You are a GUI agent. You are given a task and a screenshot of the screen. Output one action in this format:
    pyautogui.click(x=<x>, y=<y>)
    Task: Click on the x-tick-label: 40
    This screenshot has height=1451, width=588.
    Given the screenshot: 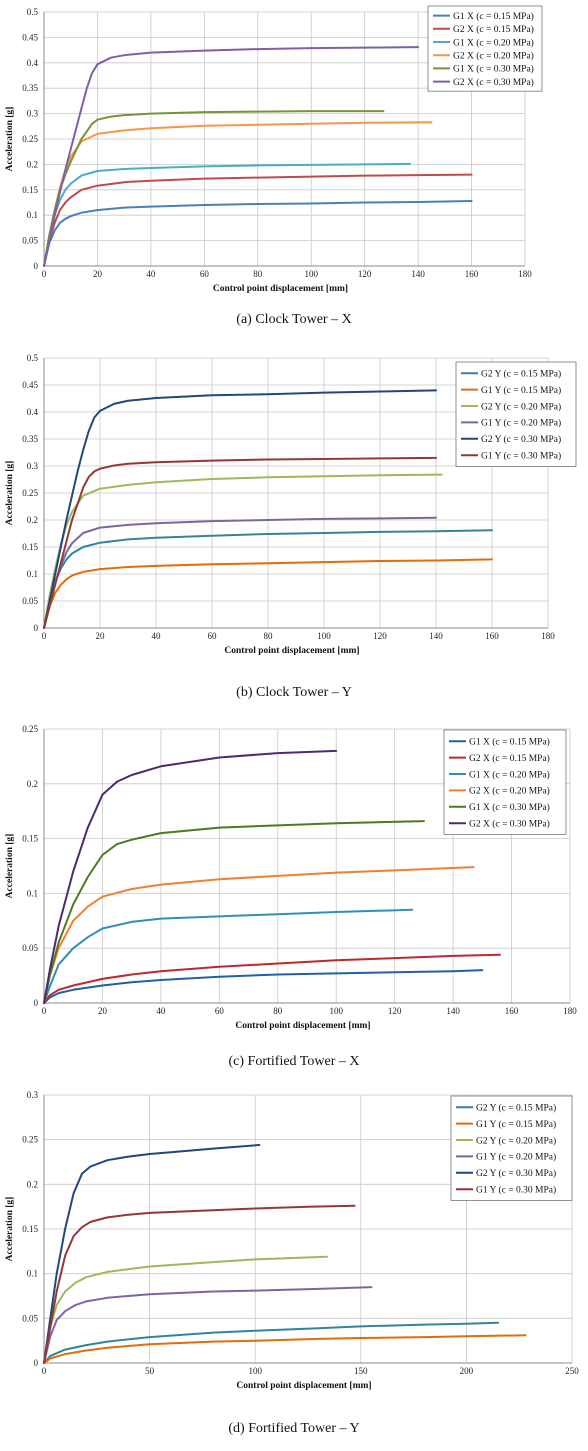 What is the action you would take?
    pyautogui.click(x=151, y=274)
    